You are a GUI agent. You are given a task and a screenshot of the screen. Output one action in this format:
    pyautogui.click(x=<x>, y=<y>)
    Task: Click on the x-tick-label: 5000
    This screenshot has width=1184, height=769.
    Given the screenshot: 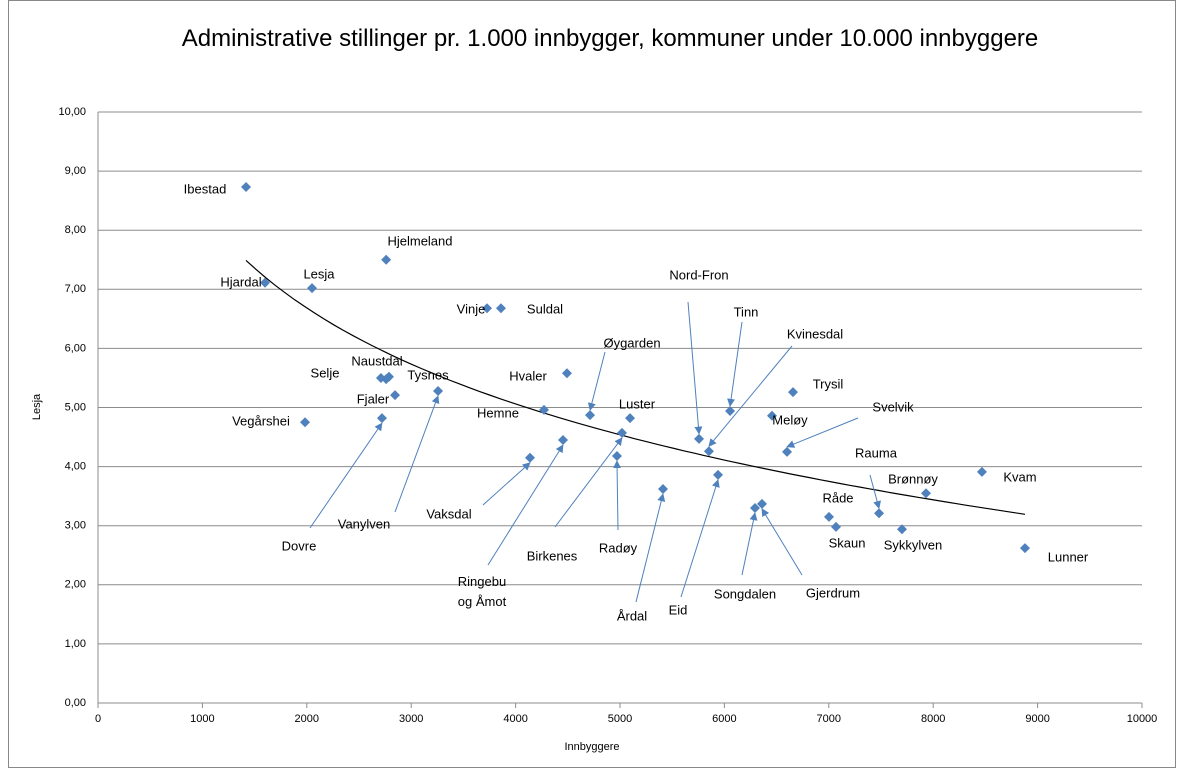 What is the action you would take?
    pyautogui.click(x=620, y=719)
    